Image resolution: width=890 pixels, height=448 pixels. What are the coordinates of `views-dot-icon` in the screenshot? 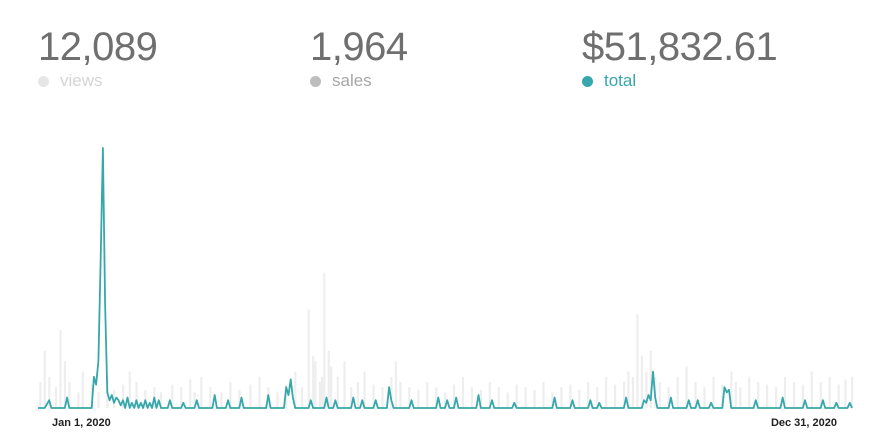 It's located at (43, 81).